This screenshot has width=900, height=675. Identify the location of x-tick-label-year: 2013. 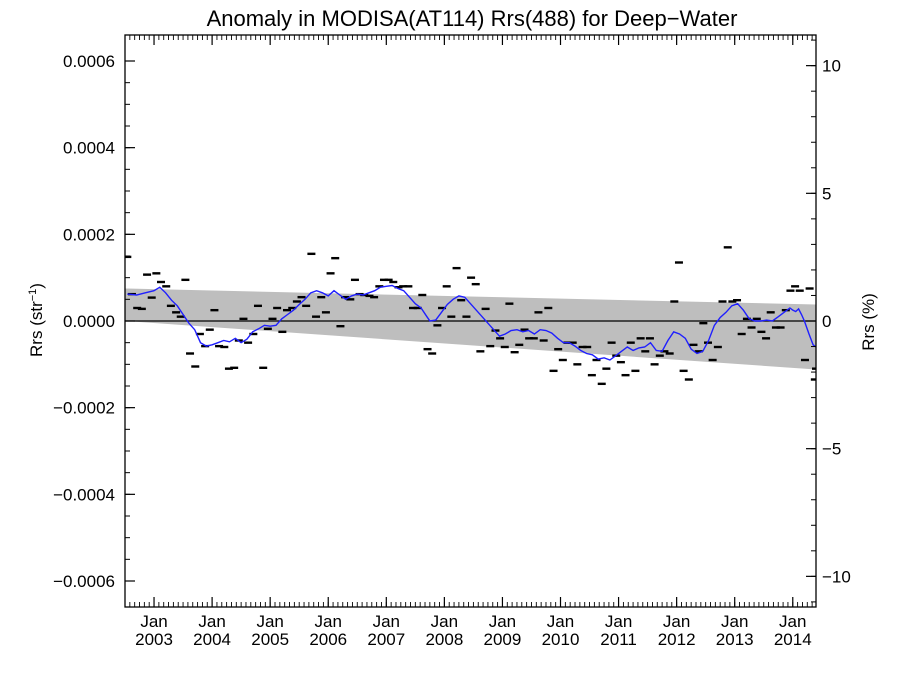
(735, 639).